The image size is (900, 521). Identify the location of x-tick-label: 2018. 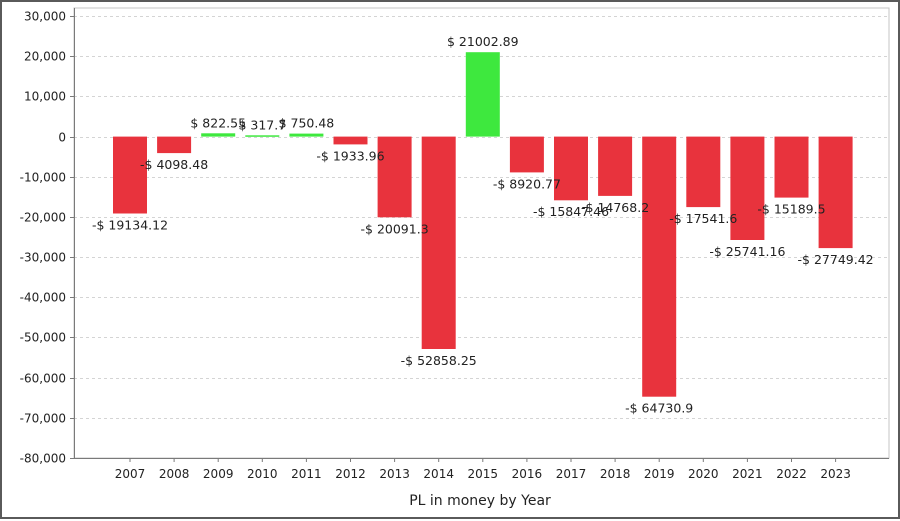
(615, 474).